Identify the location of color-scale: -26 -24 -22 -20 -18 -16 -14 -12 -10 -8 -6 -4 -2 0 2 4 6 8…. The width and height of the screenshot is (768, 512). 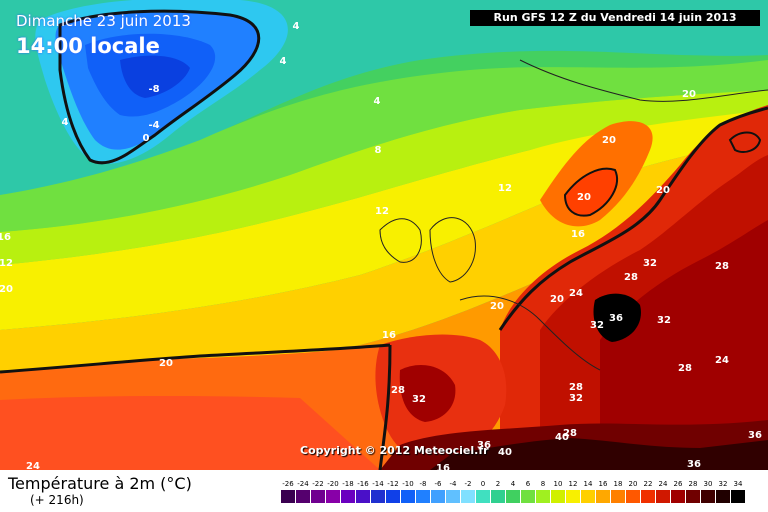
(513, 491).